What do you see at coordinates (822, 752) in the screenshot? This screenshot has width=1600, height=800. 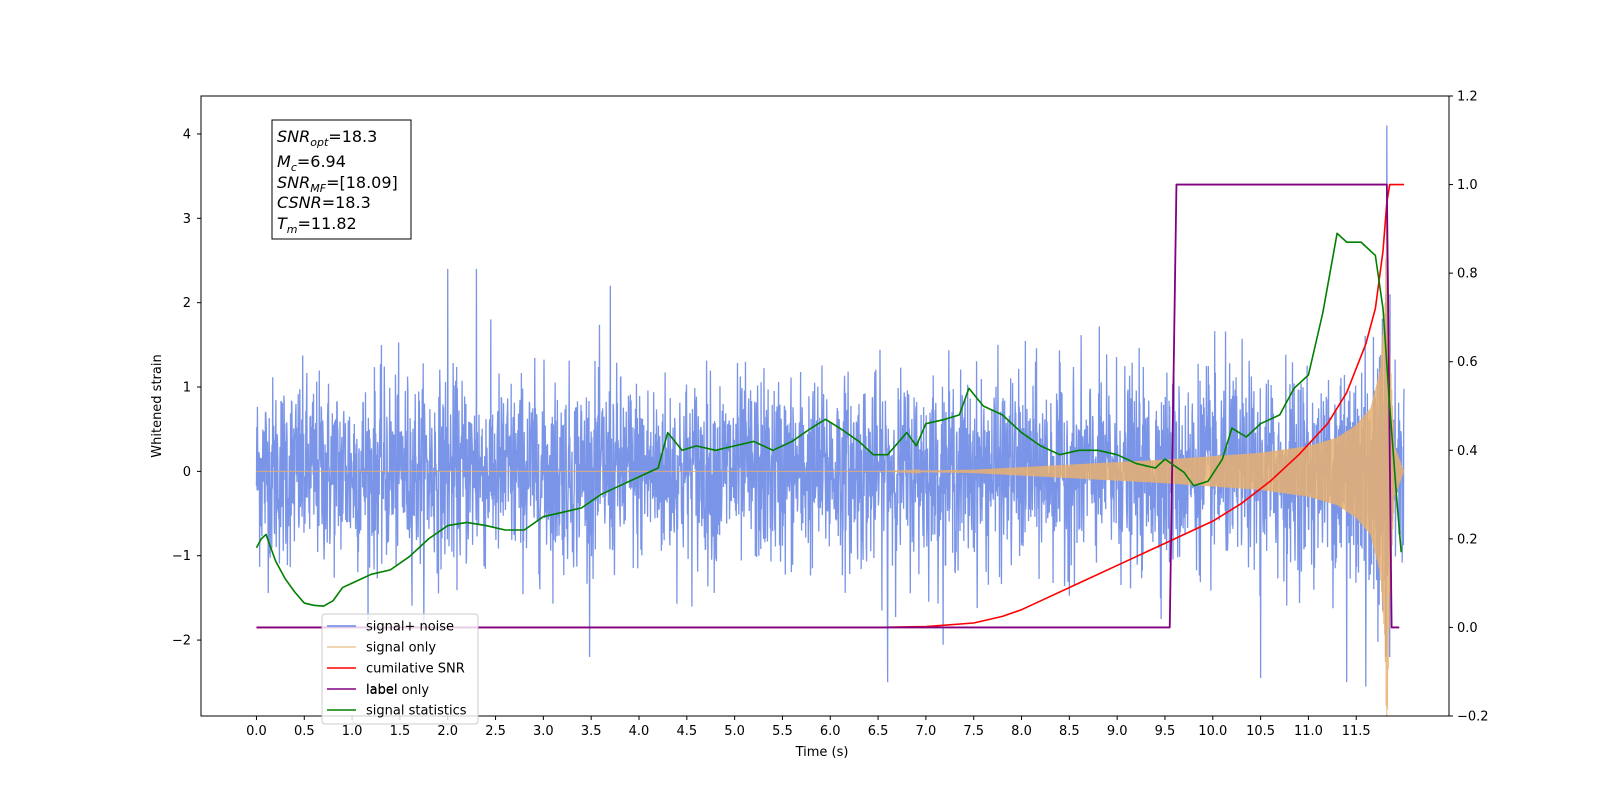 I see `x-axis-label: Time (s)` at bounding box center [822, 752].